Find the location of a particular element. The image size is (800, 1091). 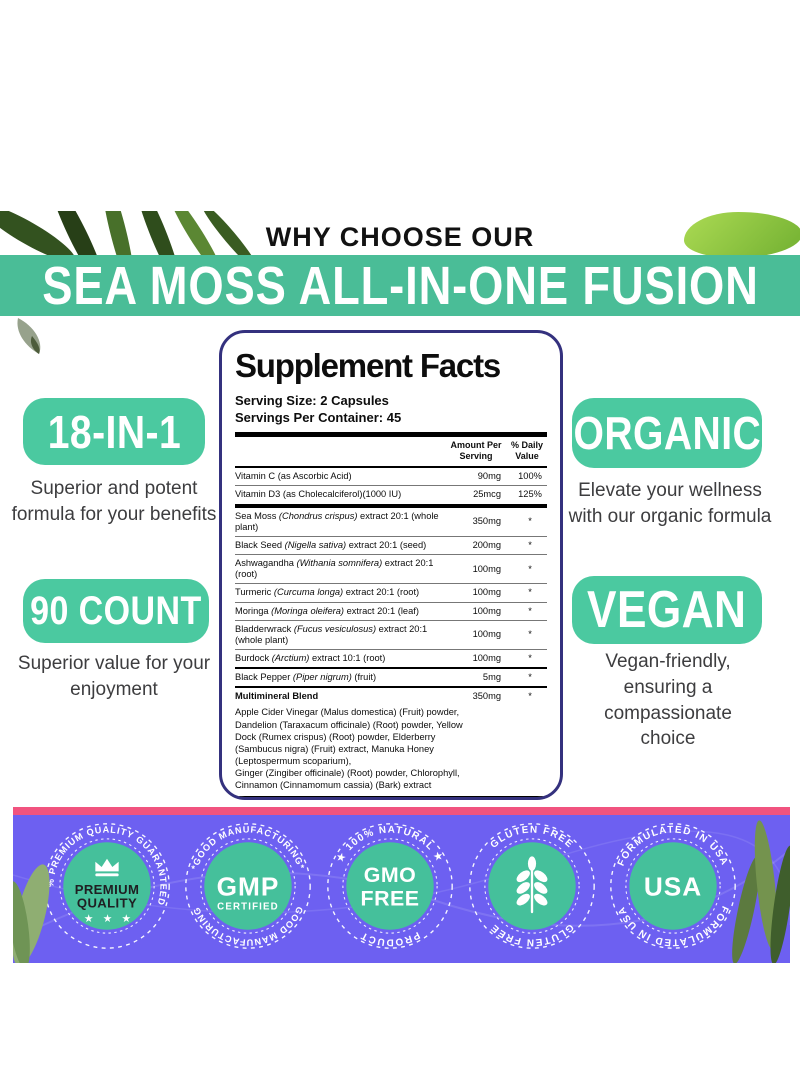

ingredient-name: Burdock (Arctium) extract 10:1 (root) is located at coordinates (310, 658).